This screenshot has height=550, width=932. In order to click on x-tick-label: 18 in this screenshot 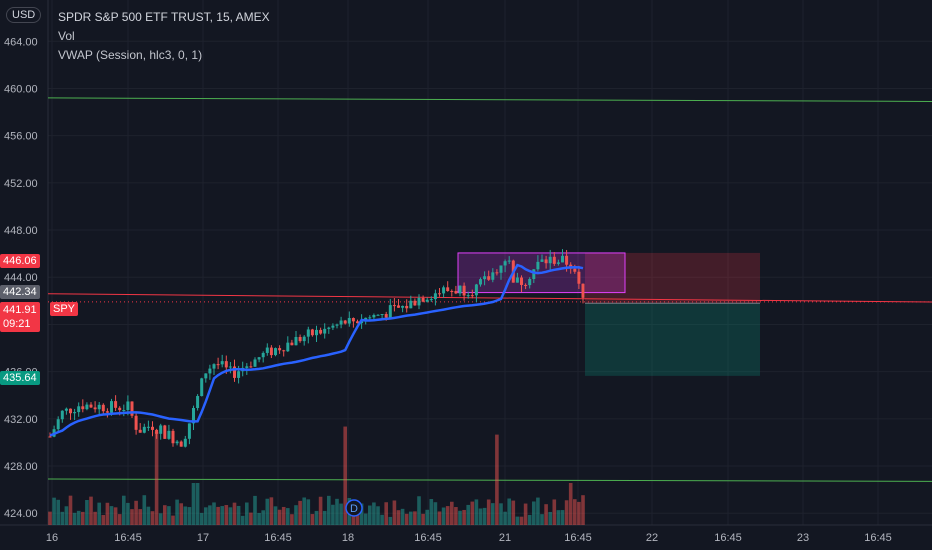, I will do `click(348, 538)`.